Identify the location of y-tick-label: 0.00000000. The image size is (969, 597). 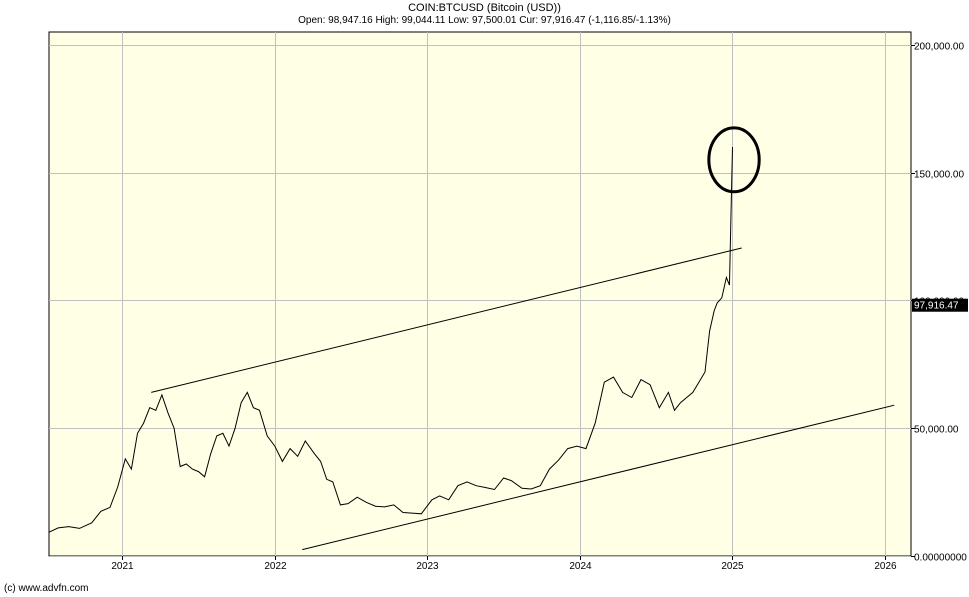
(940, 558).